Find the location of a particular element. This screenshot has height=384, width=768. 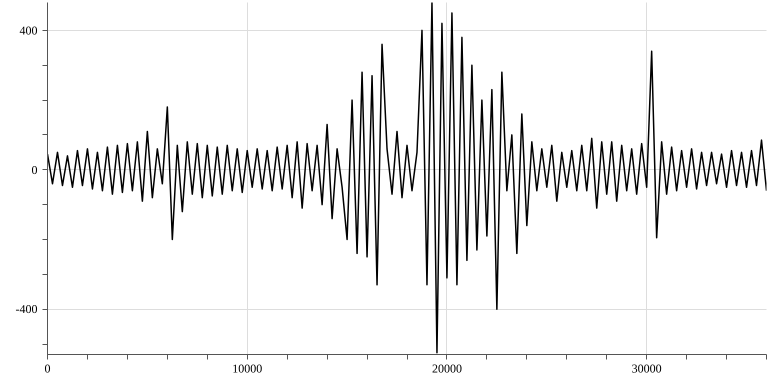

x-tick-label: 10000 is located at coordinates (247, 369).